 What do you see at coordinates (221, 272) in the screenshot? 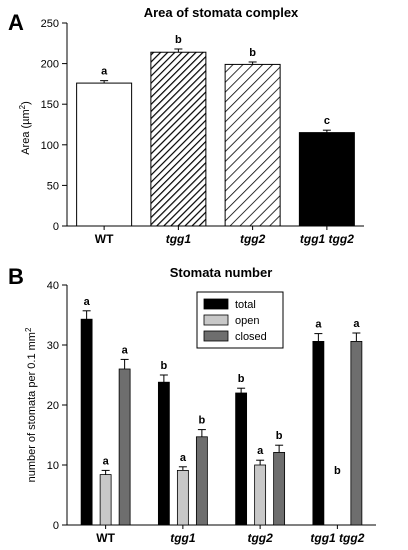
I see `panel-b-title: Stomata number` at bounding box center [221, 272].